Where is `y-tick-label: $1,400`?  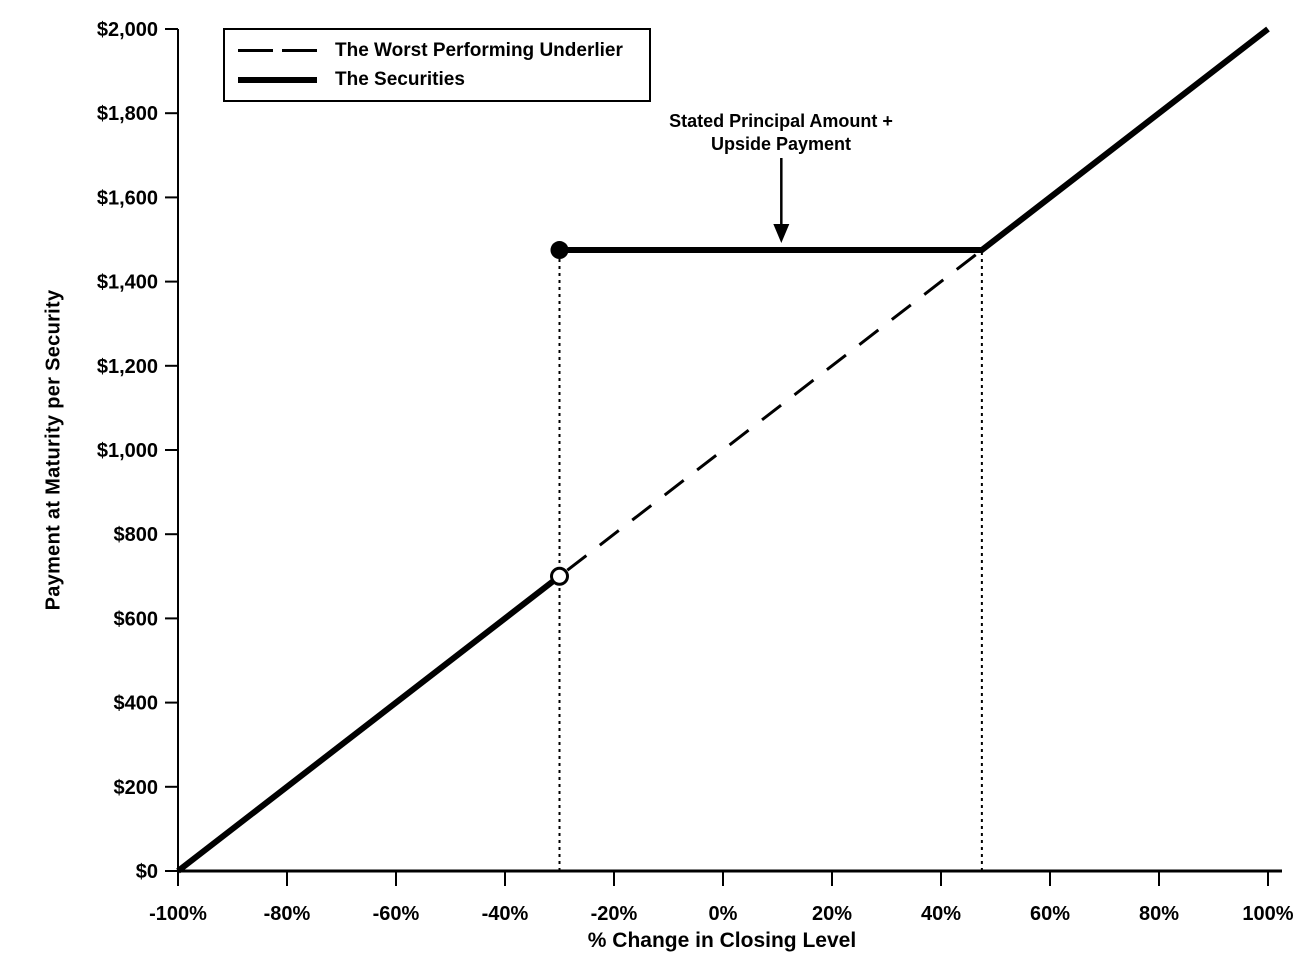
y-tick-label: $1,400 is located at coordinates (127, 283).